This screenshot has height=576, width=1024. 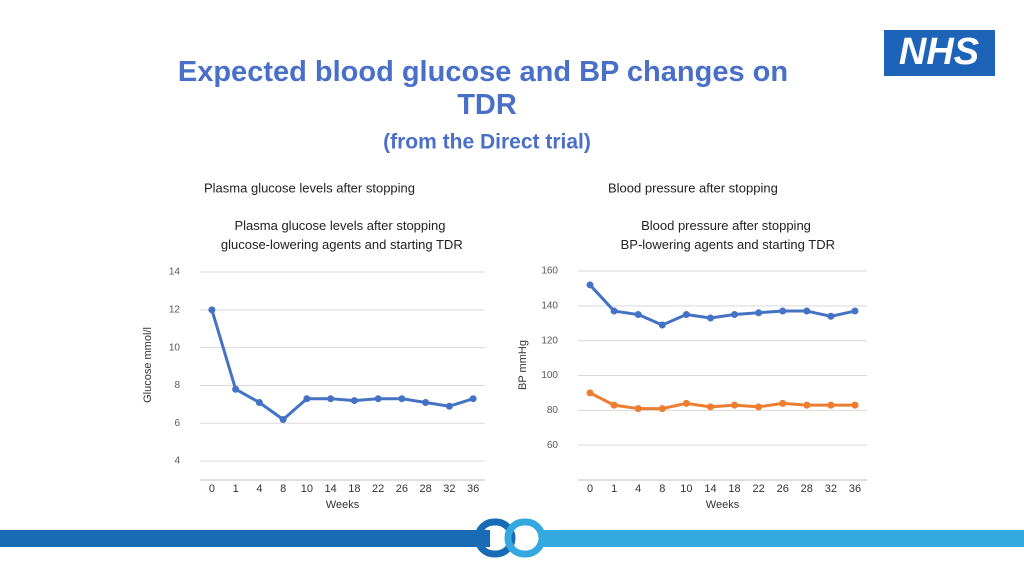 What do you see at coordinates (177, 461) in the screenshot?
I see `y-tick-label: 4` at bounding box center [177, 461].